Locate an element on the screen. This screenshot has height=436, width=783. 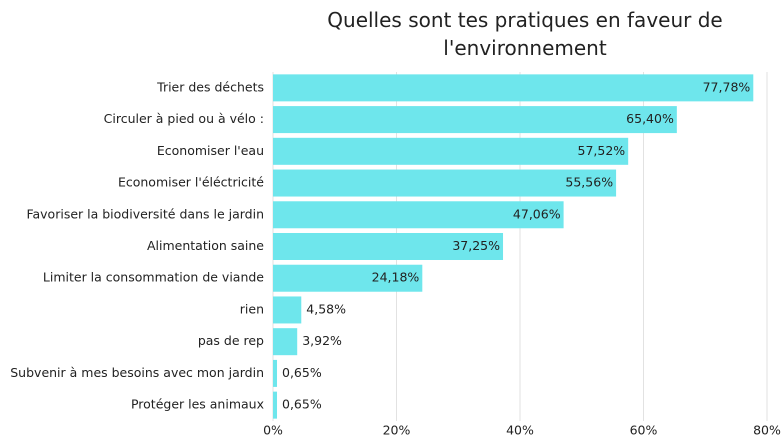
y-tick-label: Protéger les animaux is located at coordinates (197, 404).